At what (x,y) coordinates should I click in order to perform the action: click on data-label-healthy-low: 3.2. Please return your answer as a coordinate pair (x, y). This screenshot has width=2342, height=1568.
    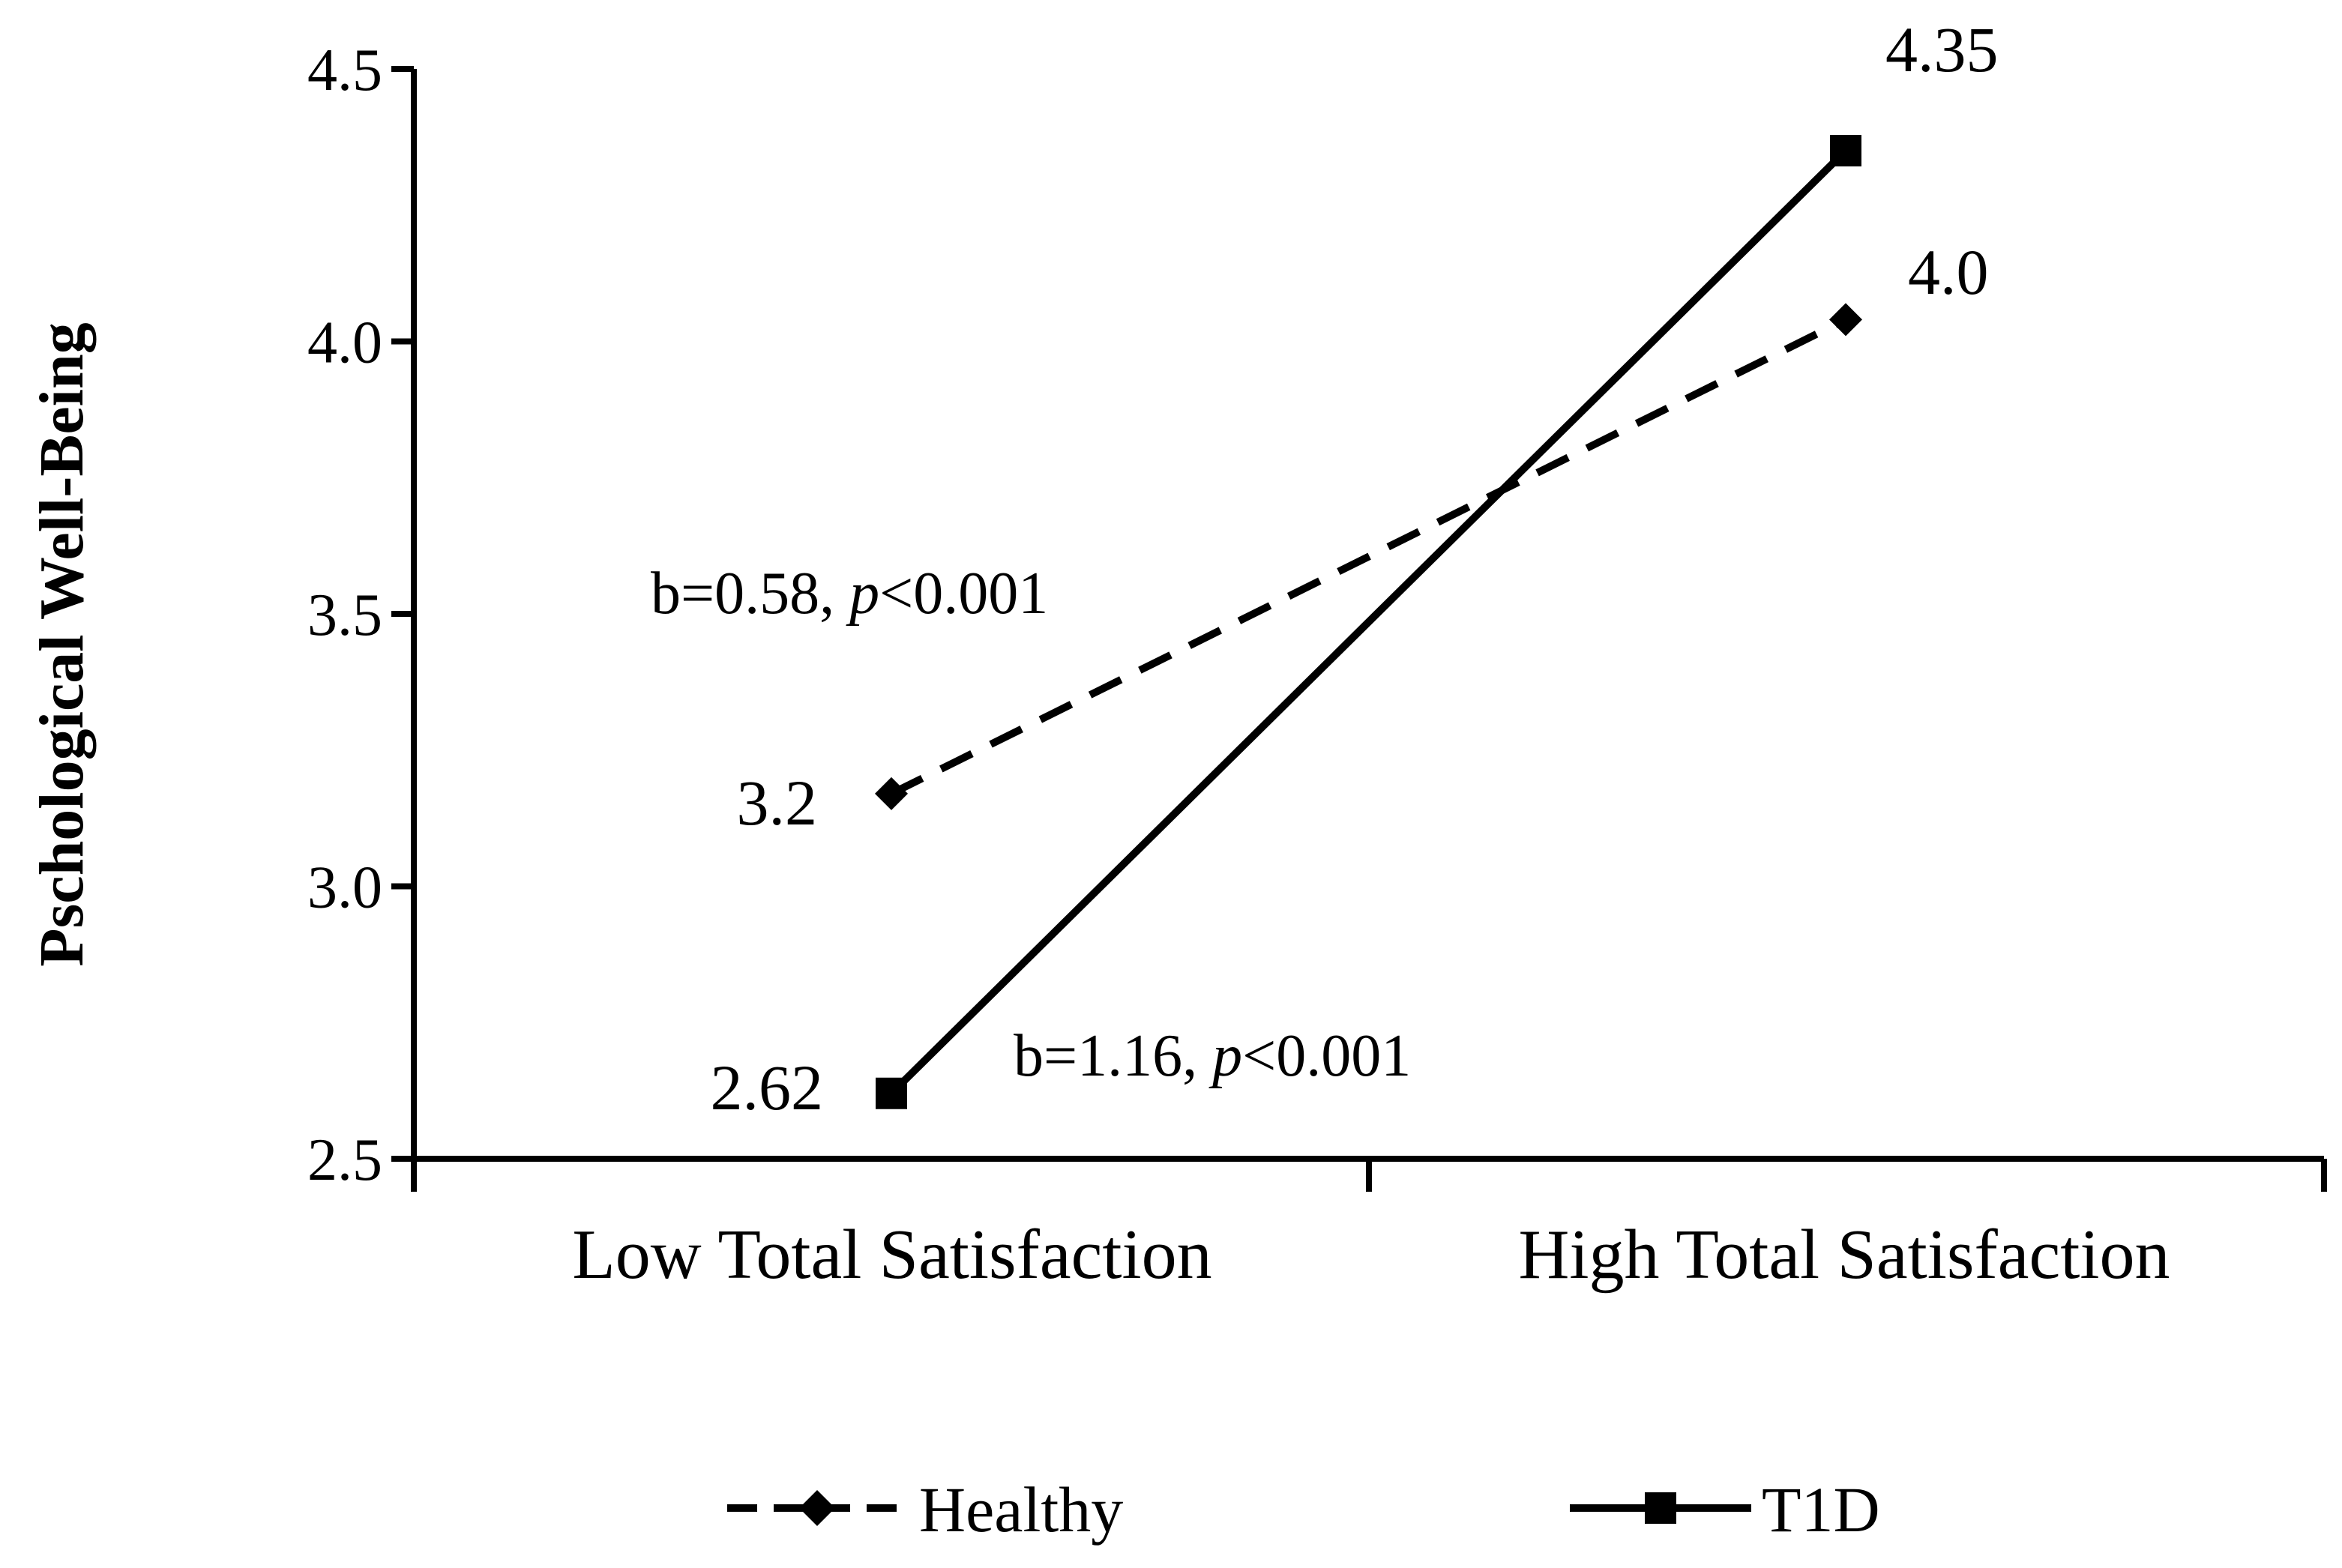
    Looking at the image, I should click on (778, 803).